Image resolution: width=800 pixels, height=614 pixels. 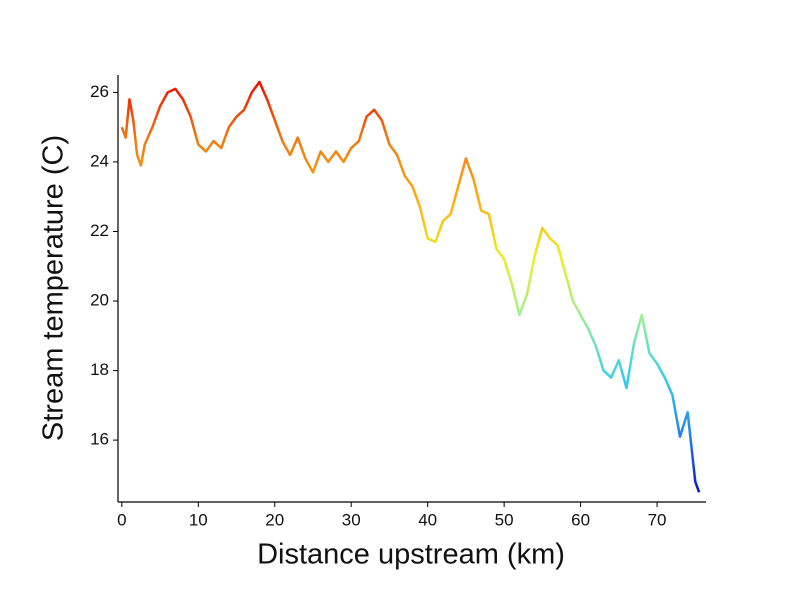 What do you see at coordinates (99, 439) in the screenshot?
I see `y-tick-label: 16` at bounding box center [99, 439].